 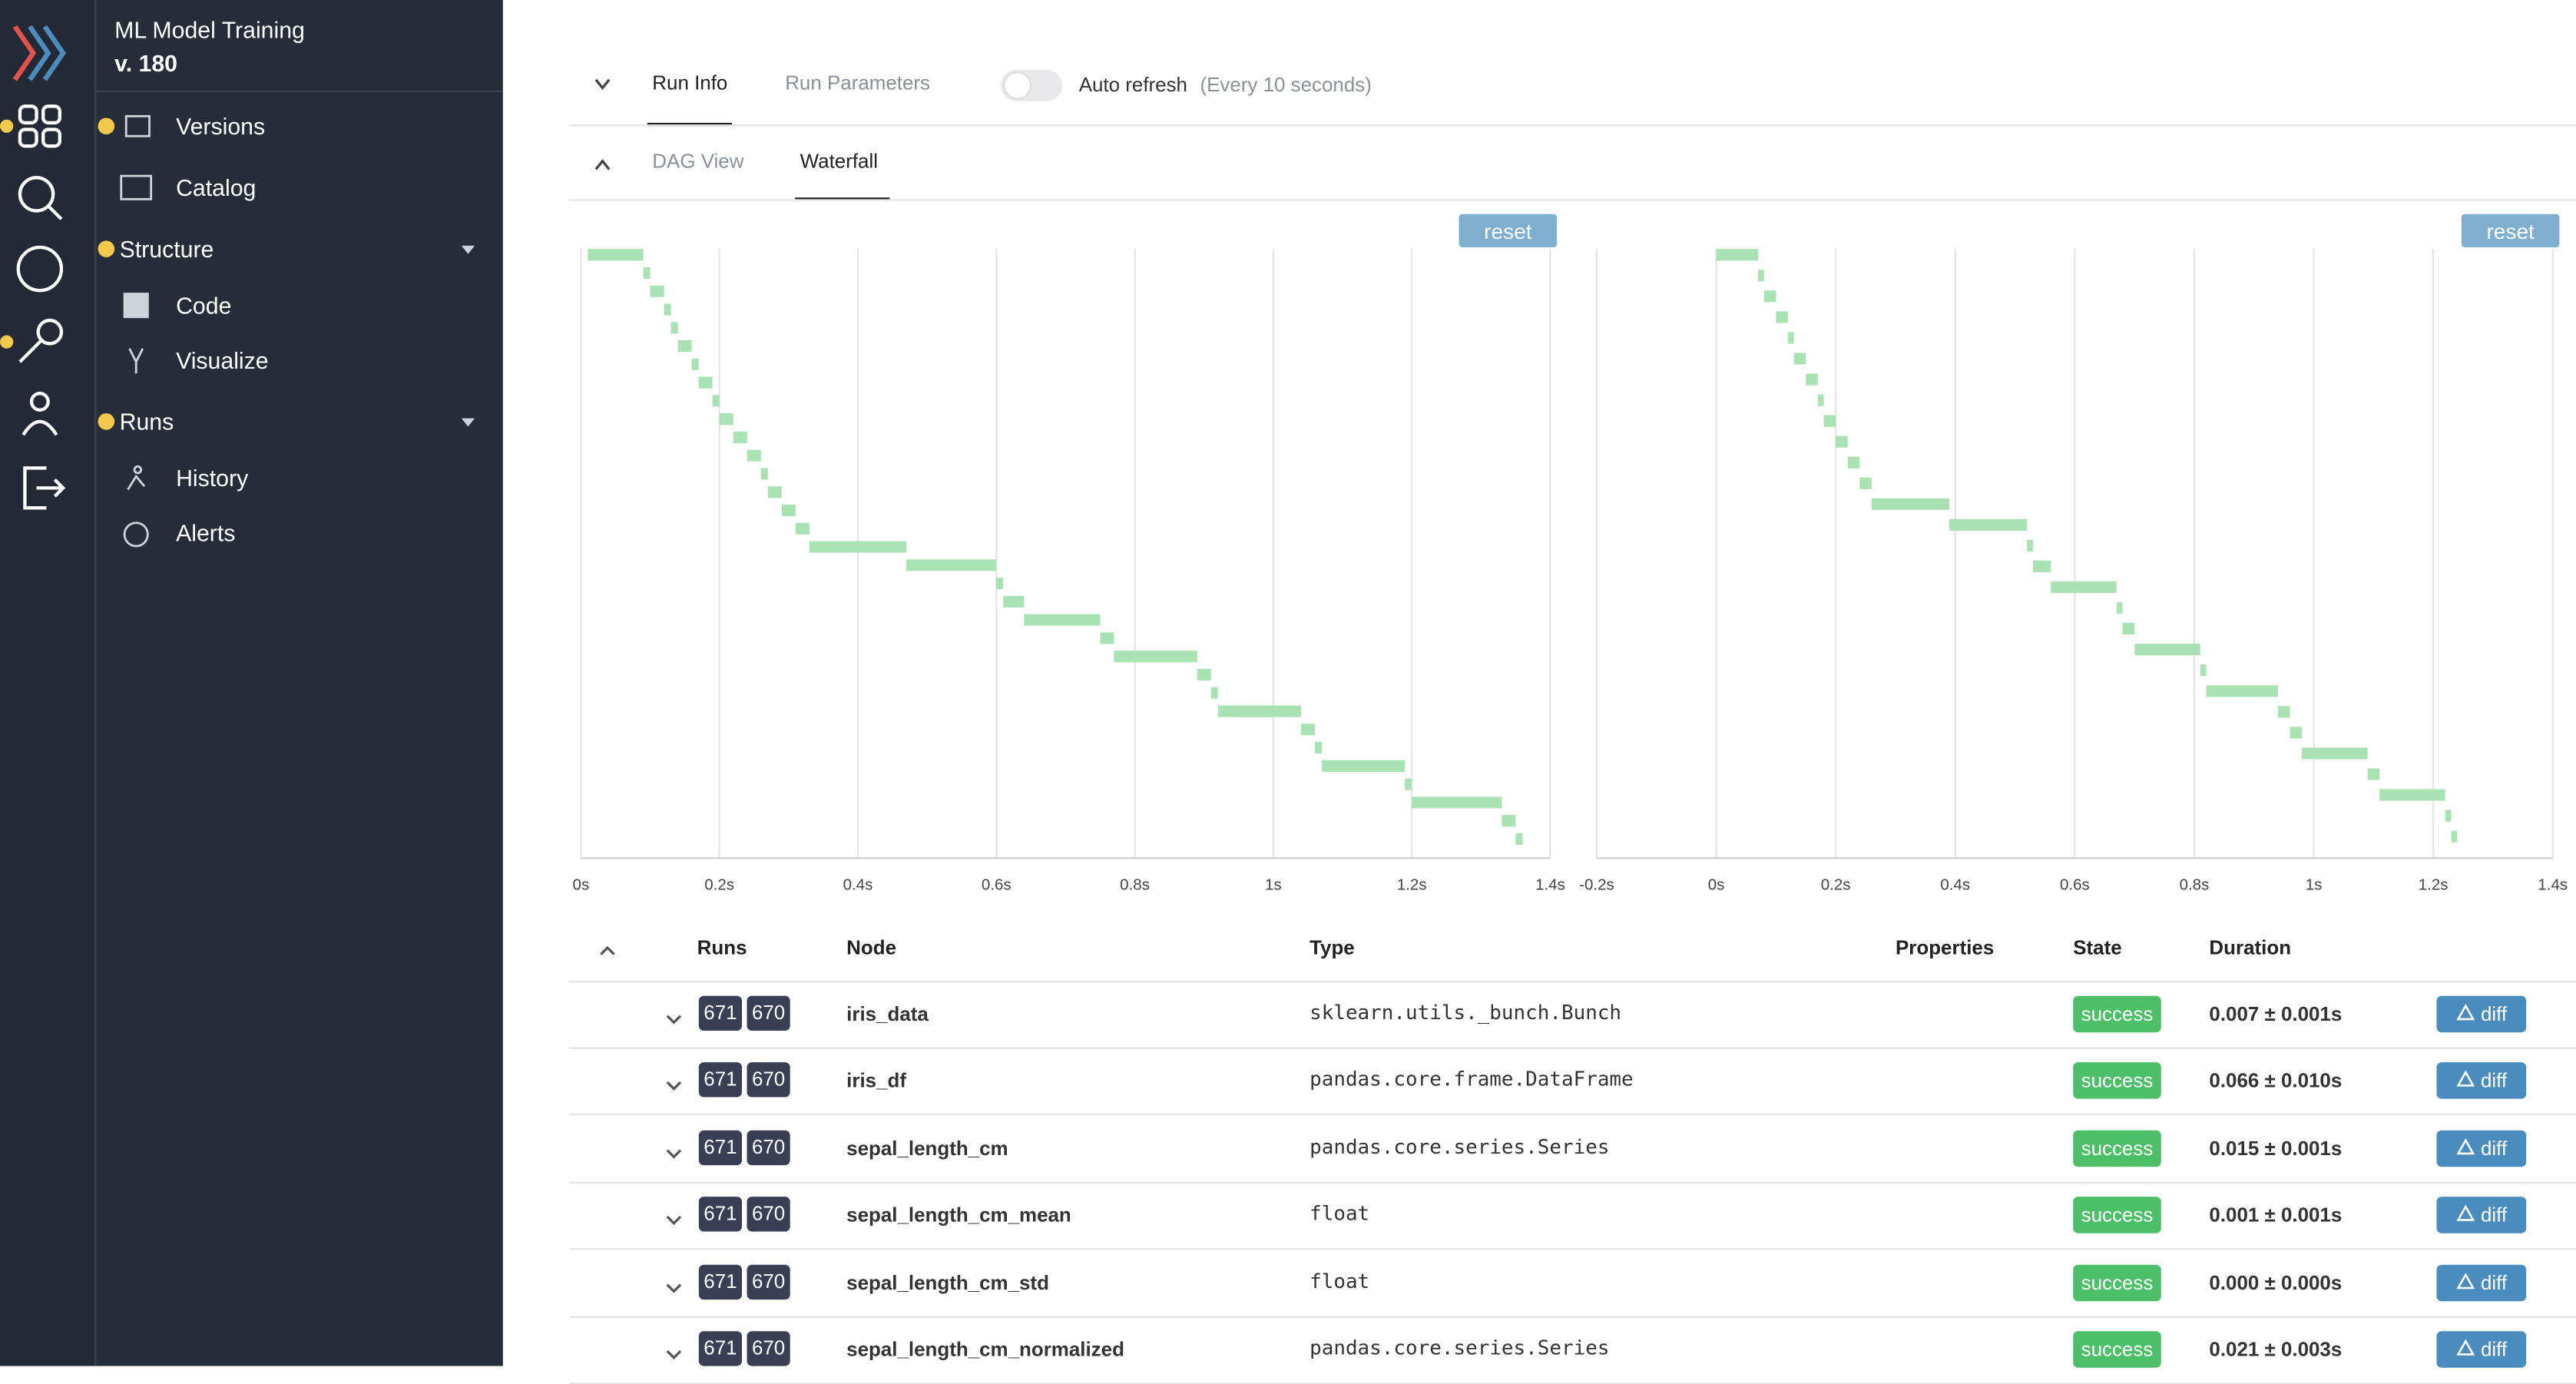 I want to click on tab: DAG View, so click(x=698, y=161).